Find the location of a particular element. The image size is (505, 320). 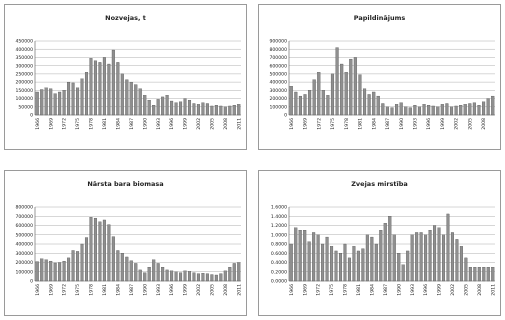

y-tick-label: 0.8000 is located at coordinates (279, 245).